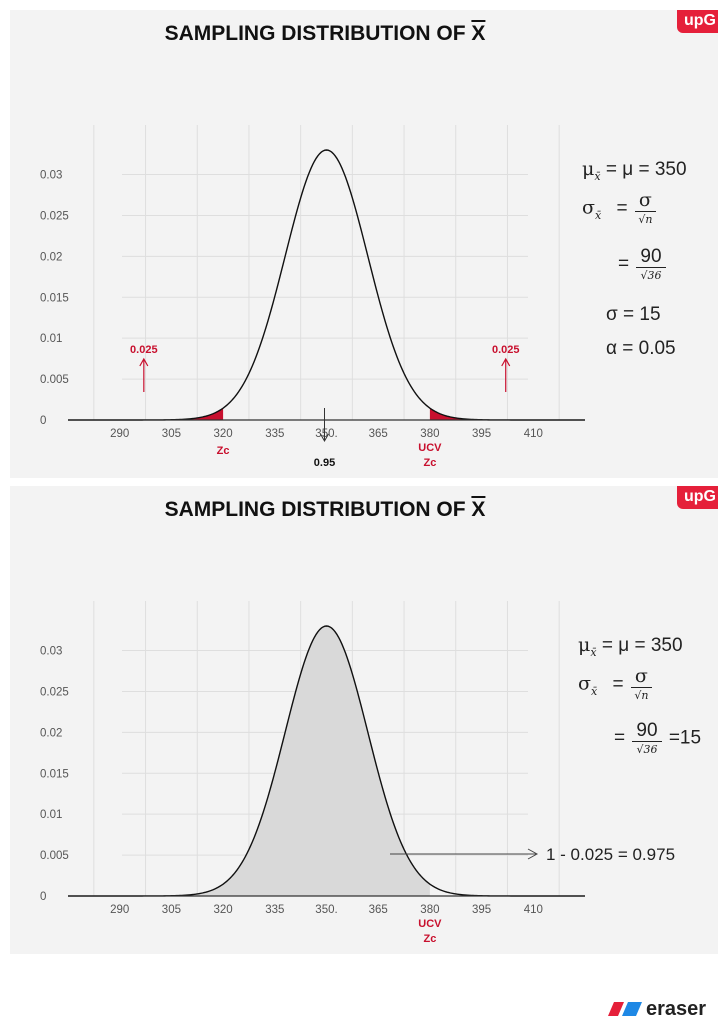 This screenshot has height=1034, width=728. What do you see at coordinates (658, 738) in the screenshot?
I see `std-error-value: = 90 √36 =15` at bounding box center [658, 738].